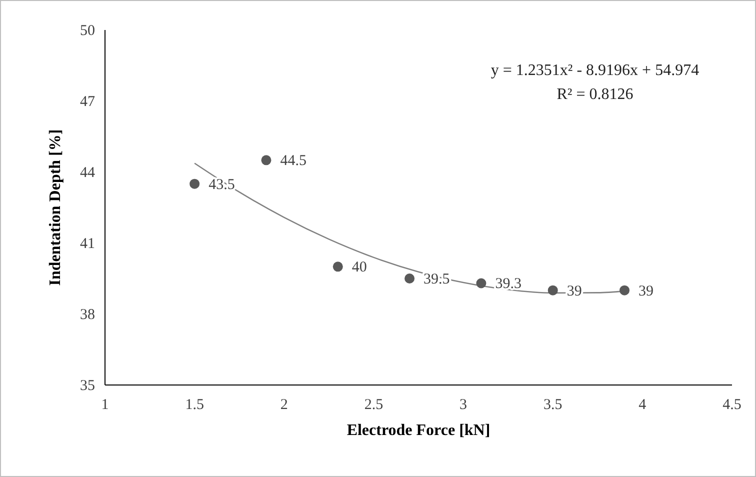 The height and width of the screenshot is (477, 756). I want to click on data-label: 39.3, so click(508, 284).